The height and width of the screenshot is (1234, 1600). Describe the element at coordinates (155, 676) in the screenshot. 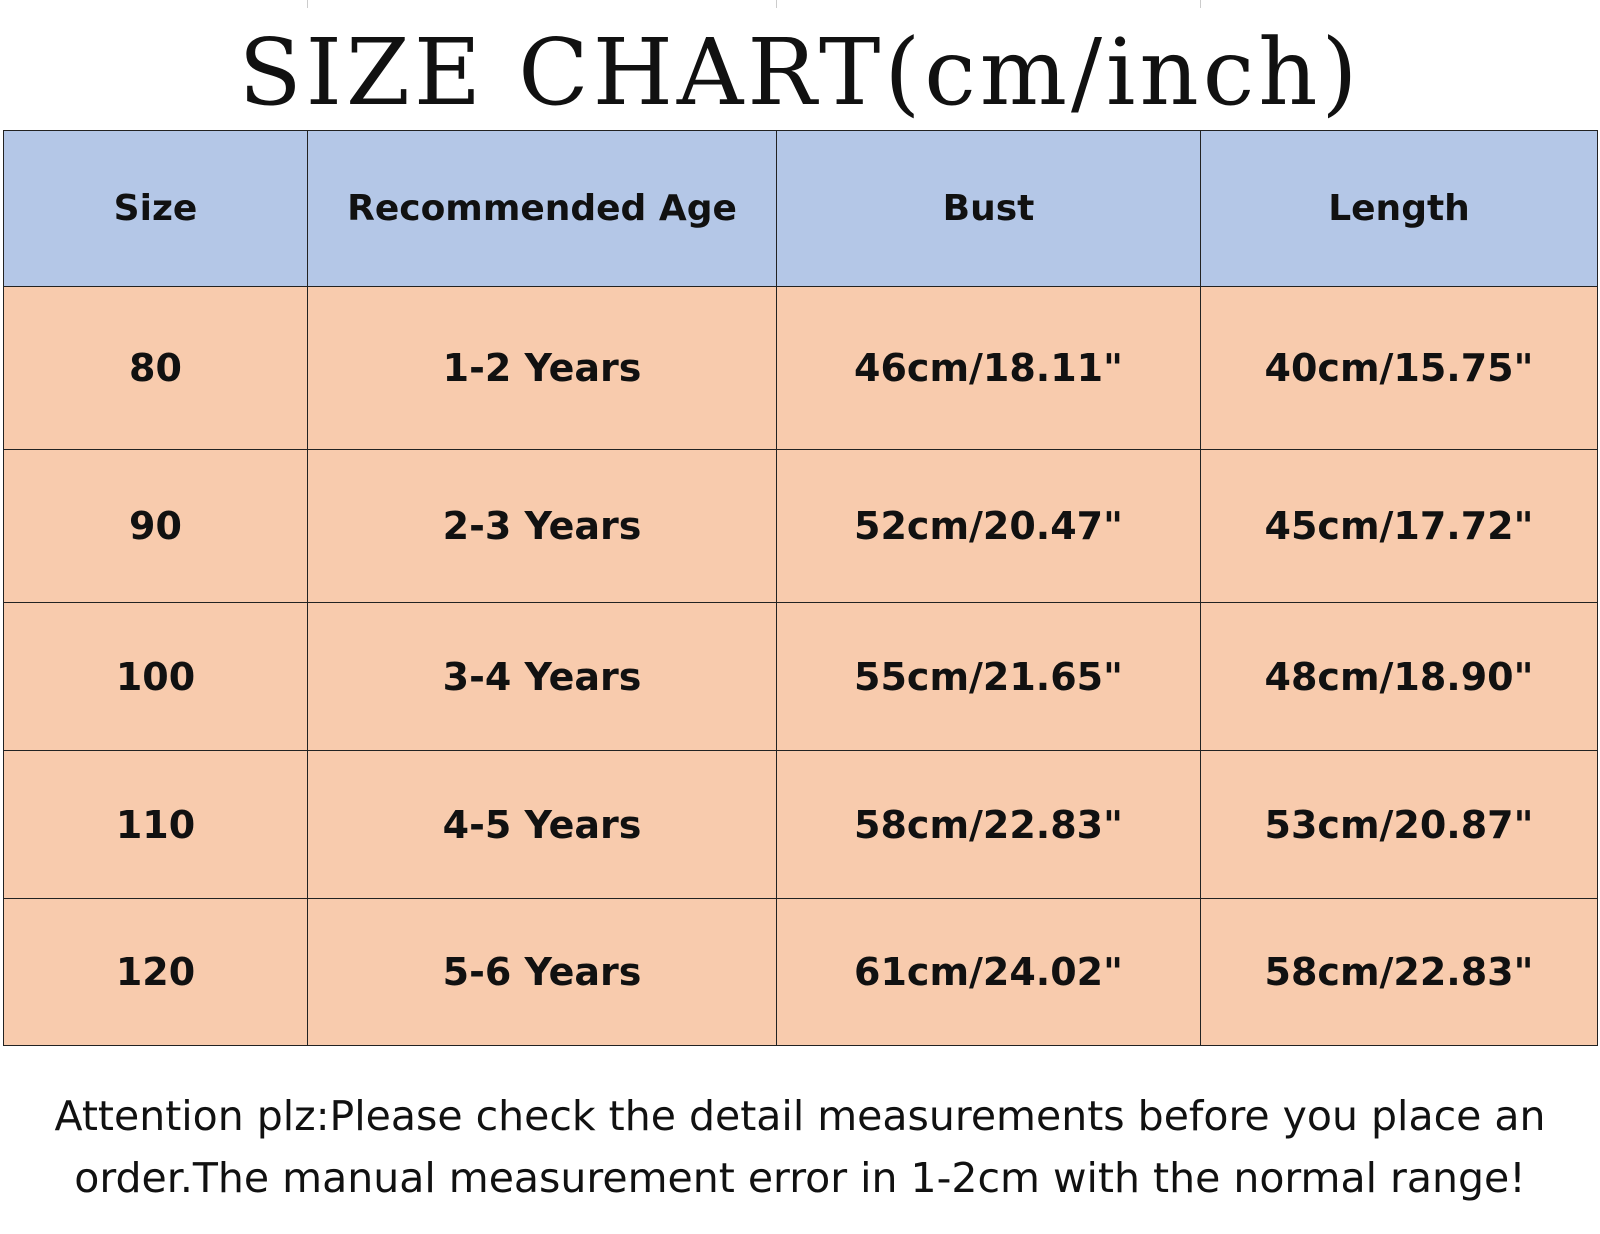

I see `table-cell: 100` at that location.